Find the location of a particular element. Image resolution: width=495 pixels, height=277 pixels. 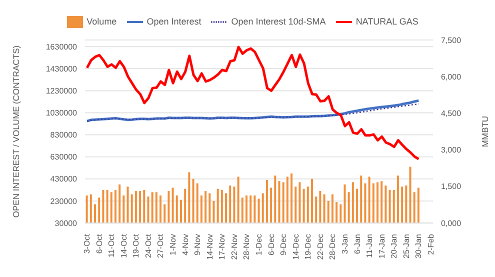

y2-tick-label: 1,500 is located at coordinates (451, 187).